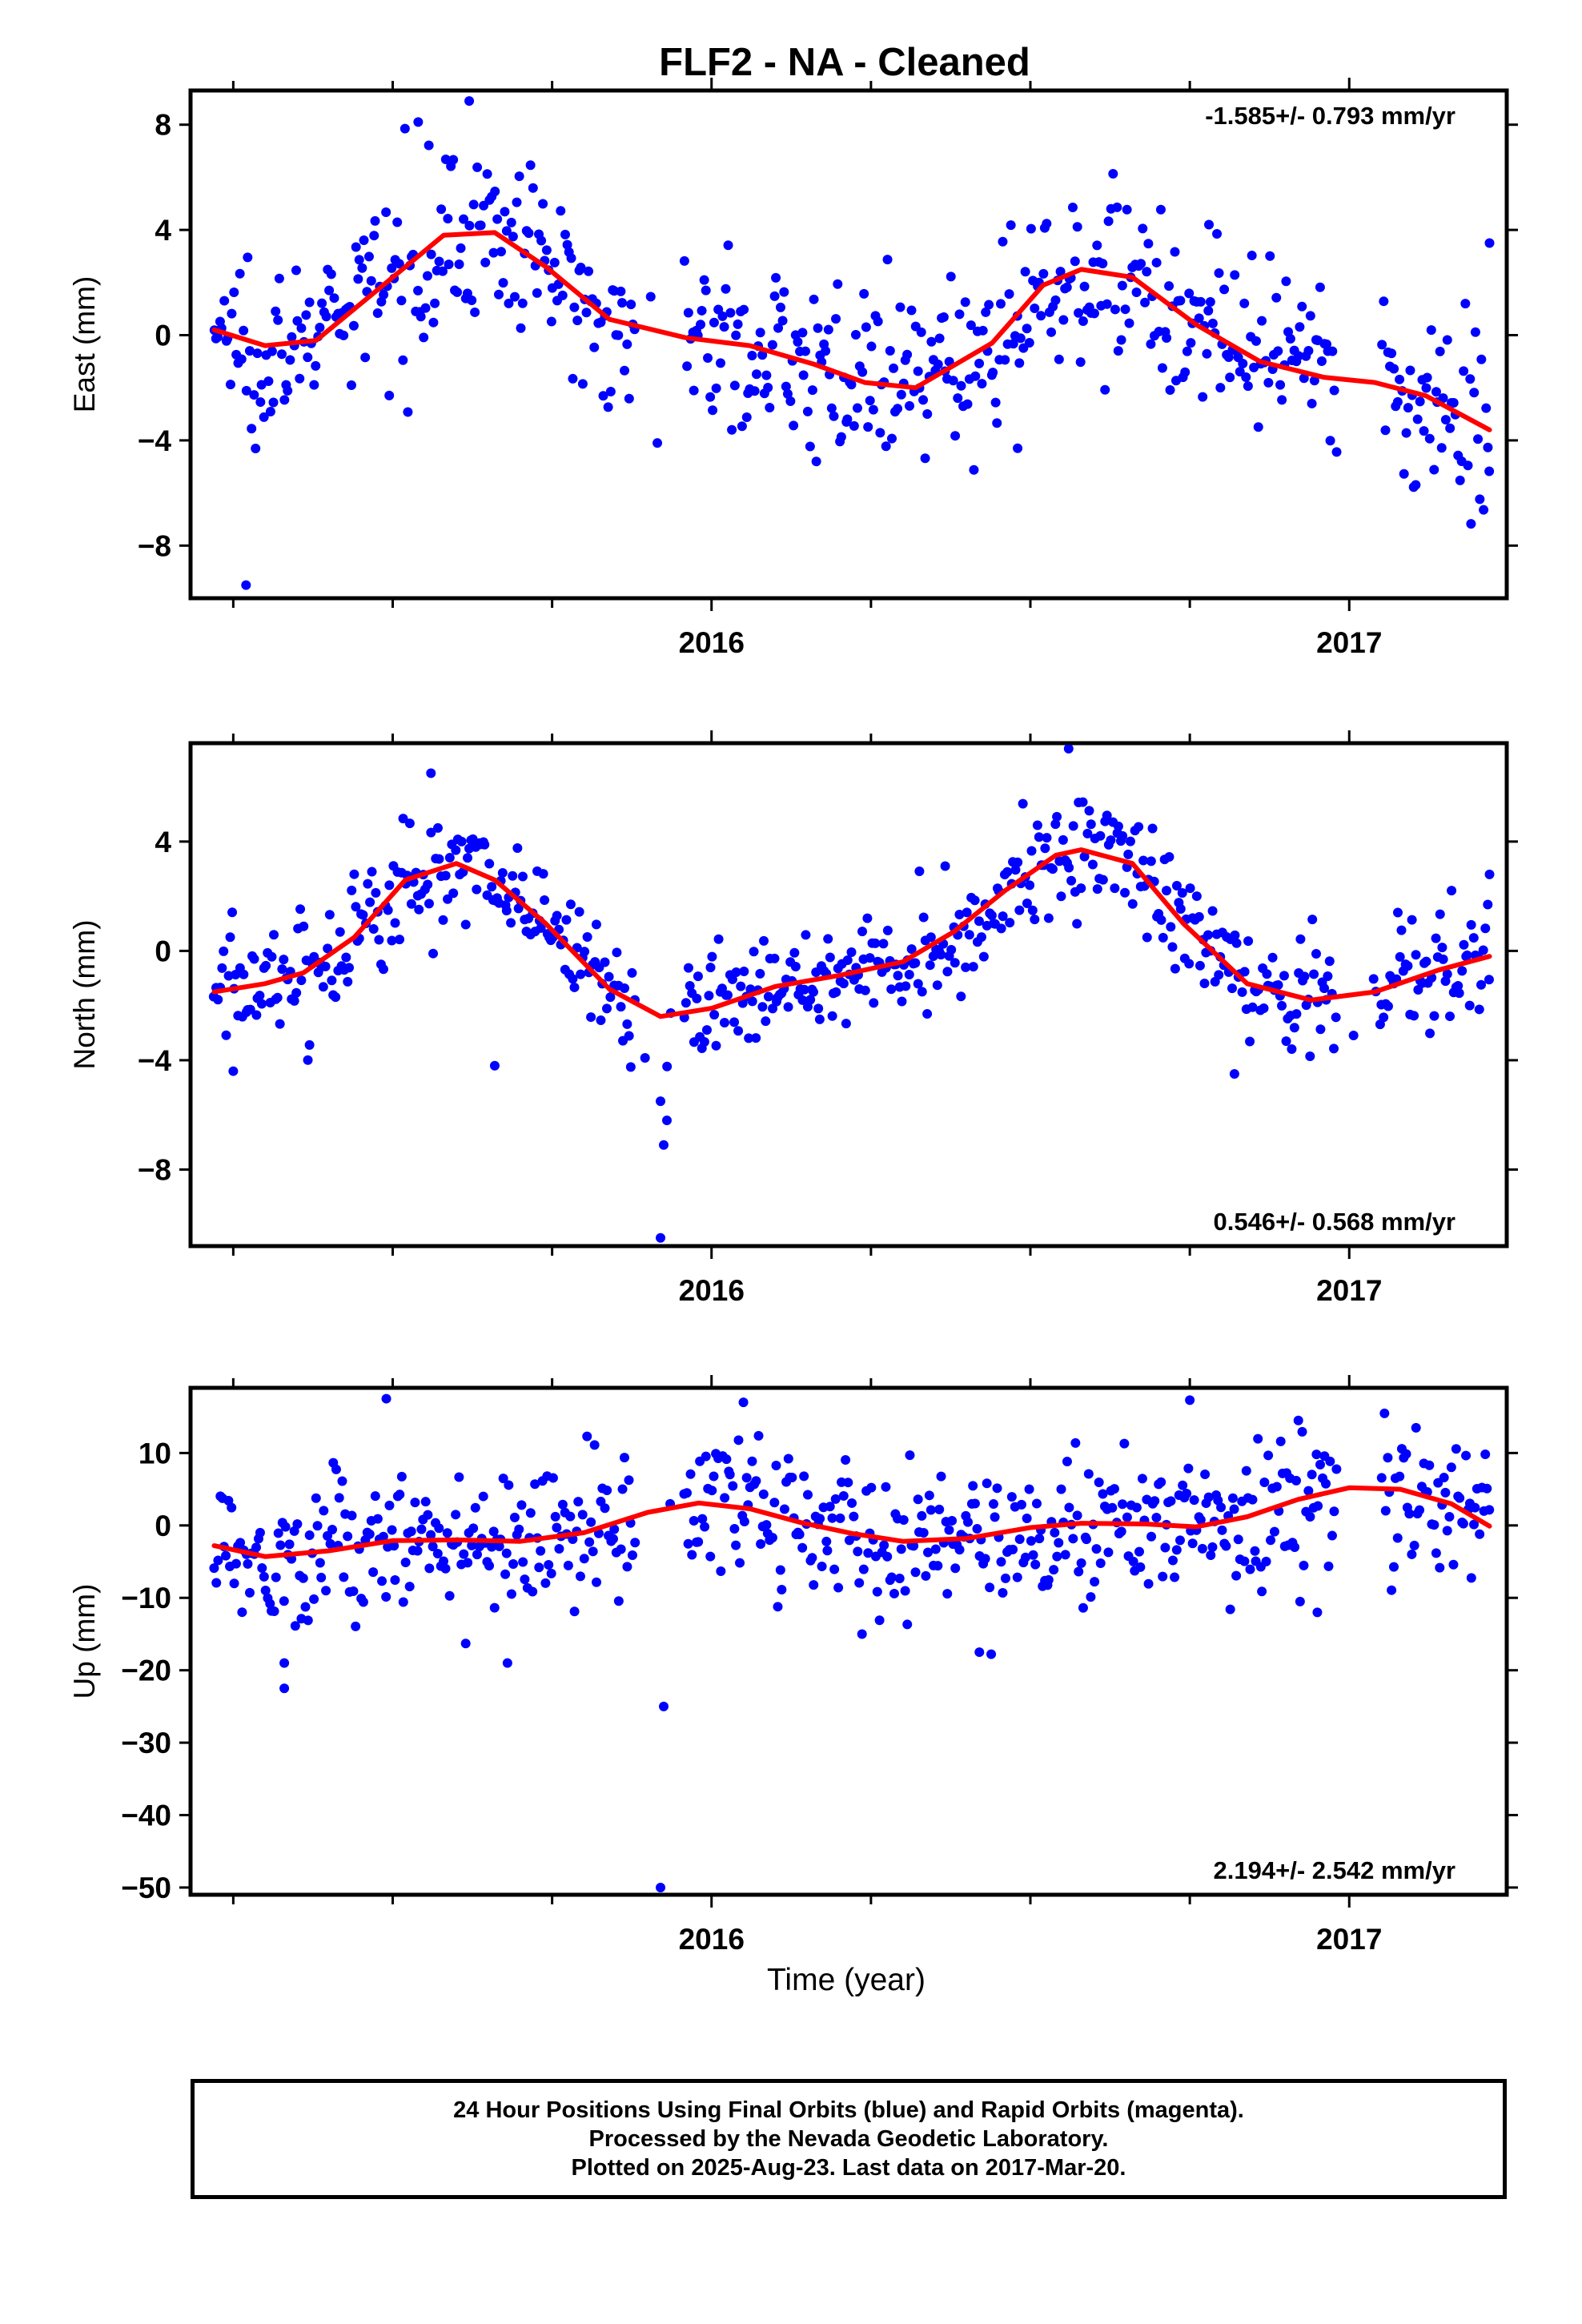 The width and height of the screenshot is (1582, 2324). I want to click on fit-curve, so click(851, 933).